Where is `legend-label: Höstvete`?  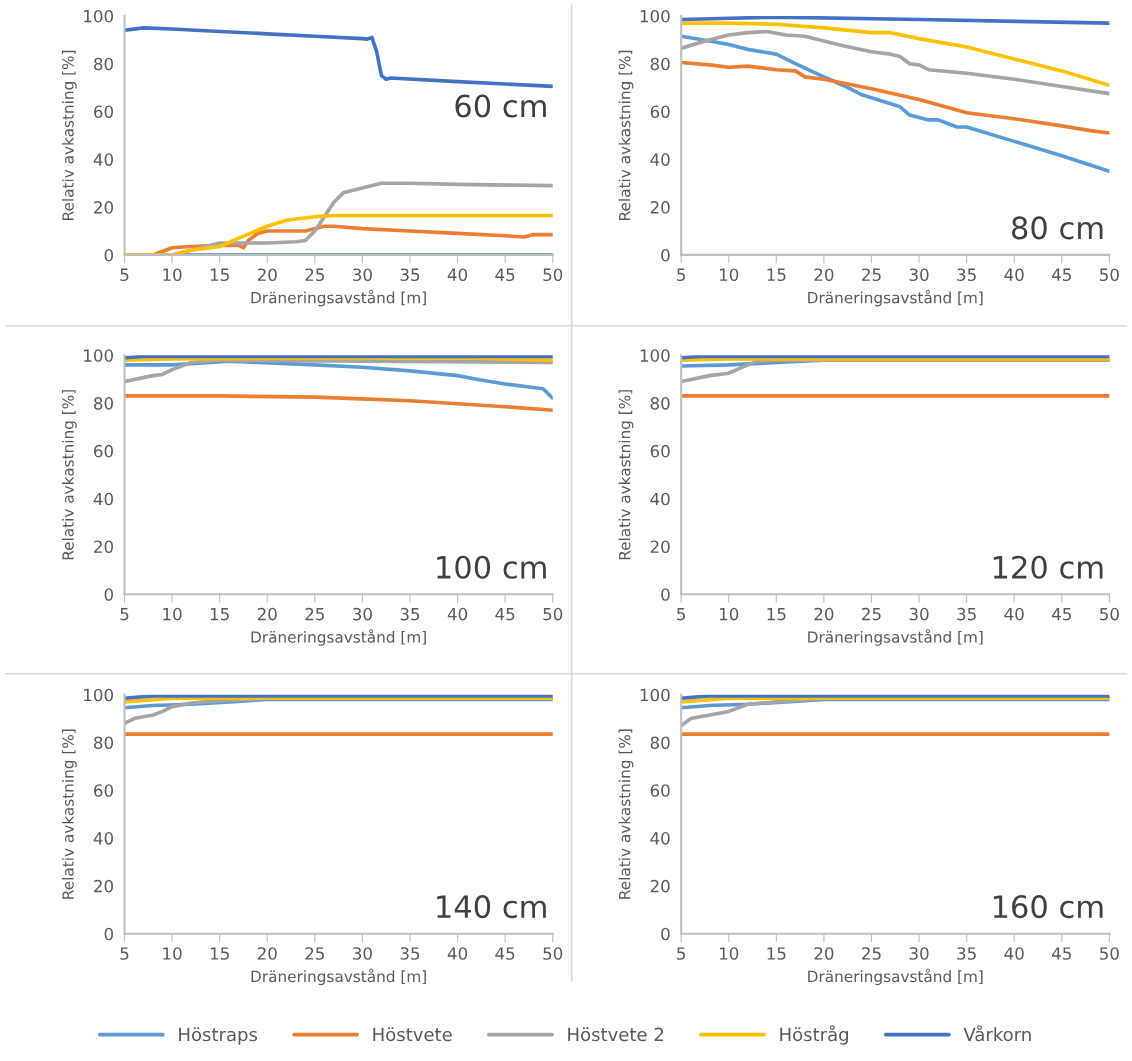
legend-label: Höstvete is located at coordinates (412, 1034).